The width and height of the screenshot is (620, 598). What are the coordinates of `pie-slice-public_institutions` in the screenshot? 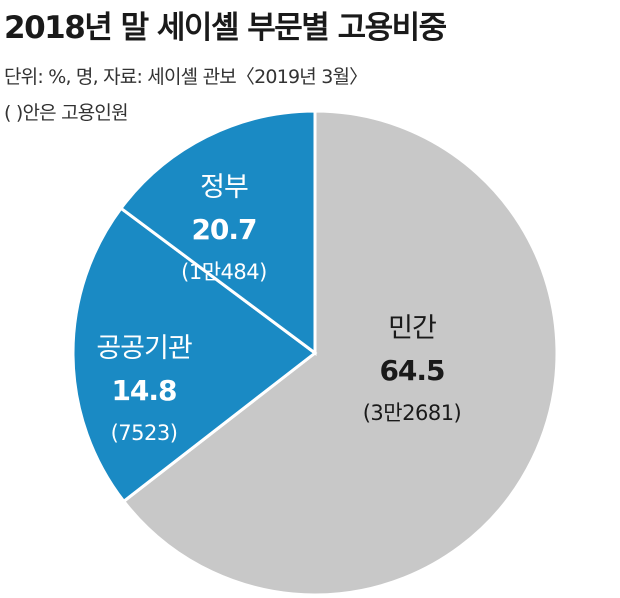 It's located at (217, 232).